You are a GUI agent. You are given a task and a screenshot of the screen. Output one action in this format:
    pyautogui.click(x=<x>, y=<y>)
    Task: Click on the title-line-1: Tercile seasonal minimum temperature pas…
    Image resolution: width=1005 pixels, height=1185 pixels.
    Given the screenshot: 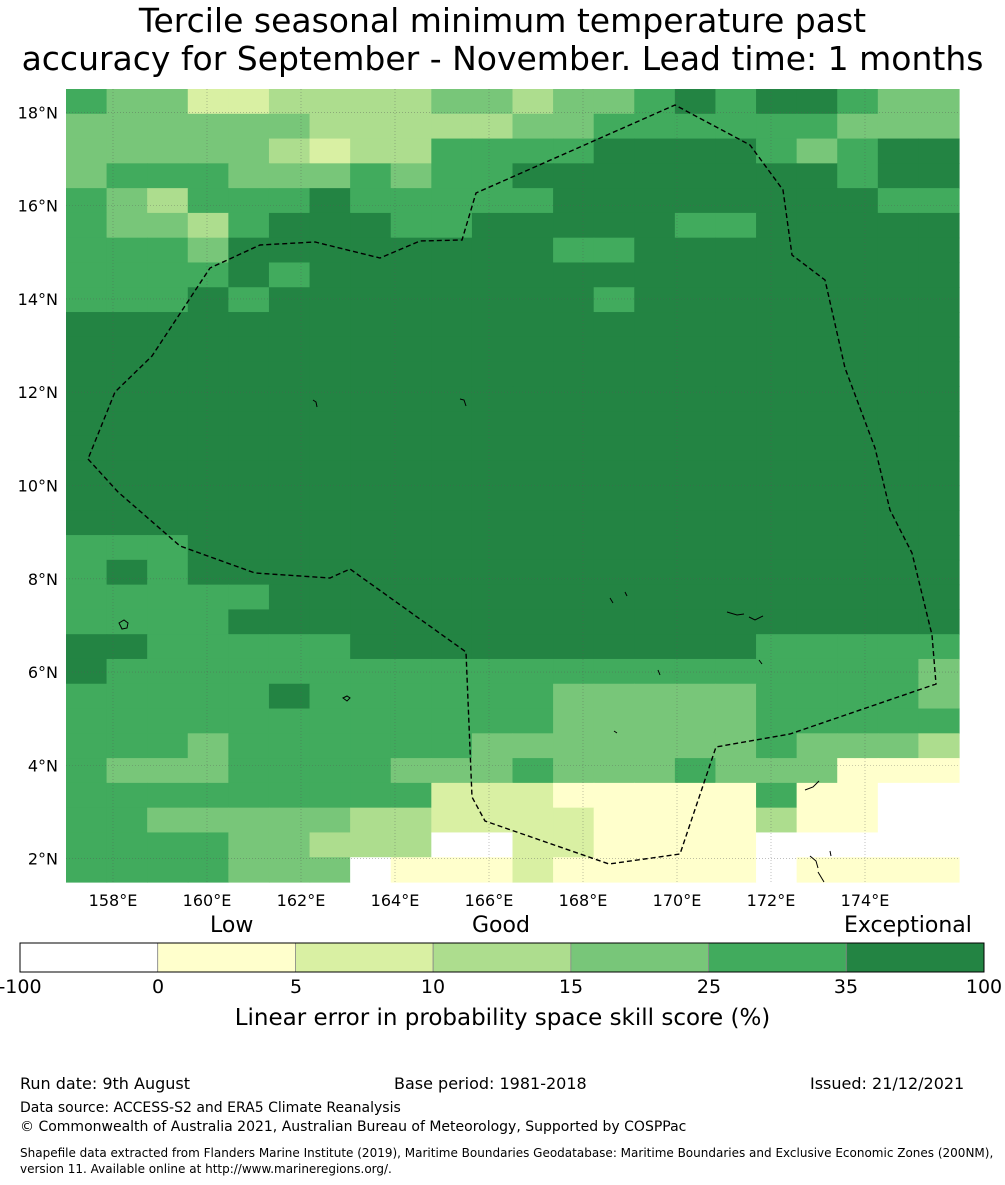 What is the action you would take?
    pyautogui.click(x=502, y=20)
    